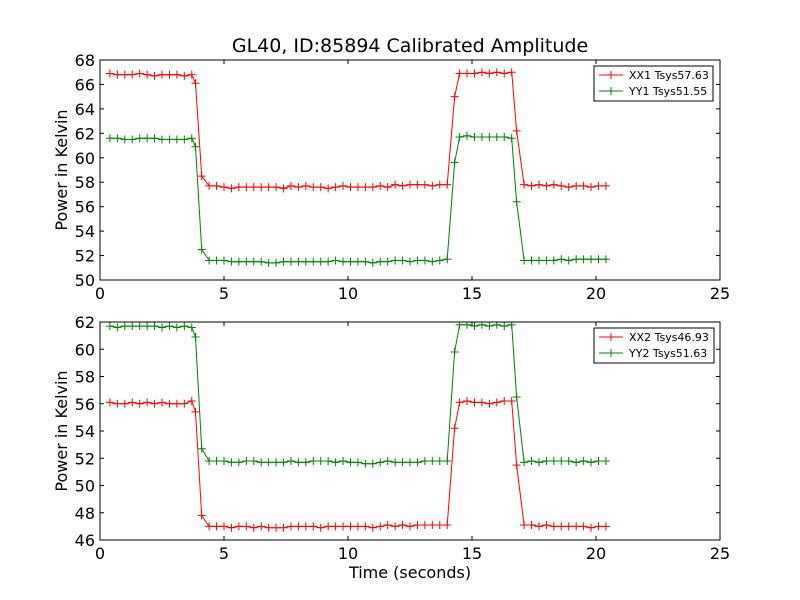  What do you see at coordinates (85, 322) in the screenshot?
I see `y-tick-label: 62` at bounding box center [85, 322].